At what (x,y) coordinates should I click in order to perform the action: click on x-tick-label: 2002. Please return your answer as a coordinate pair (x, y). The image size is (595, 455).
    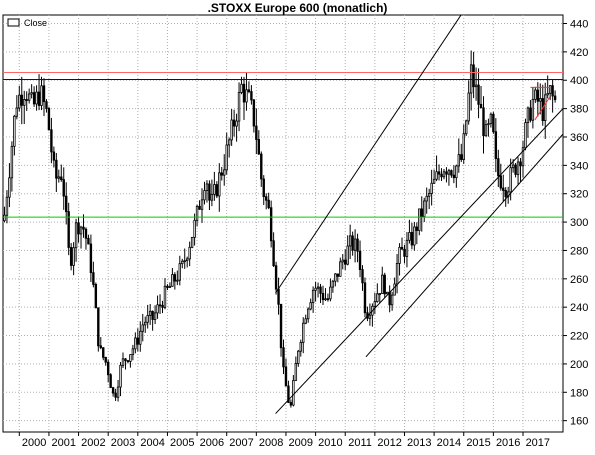
    Looking at the image, I should click on (93, 443).